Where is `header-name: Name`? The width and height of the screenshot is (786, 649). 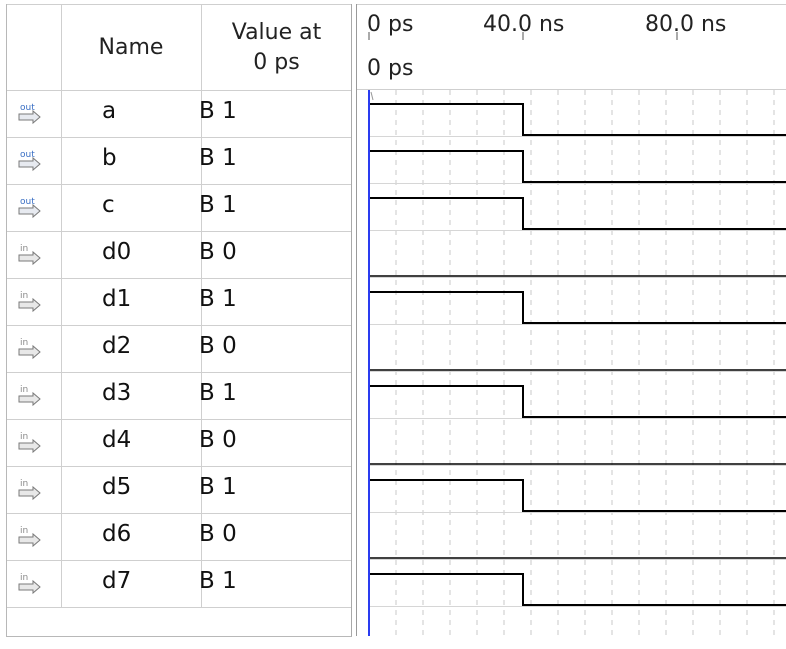 header-name: Name is located at coordinates (131, 47).